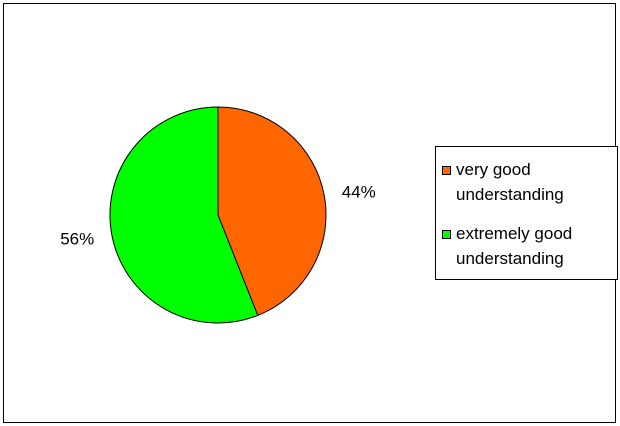  Describe the element at coordinates (359, 191) in the screenshot. I see `data-label-0: 44%` at that location.